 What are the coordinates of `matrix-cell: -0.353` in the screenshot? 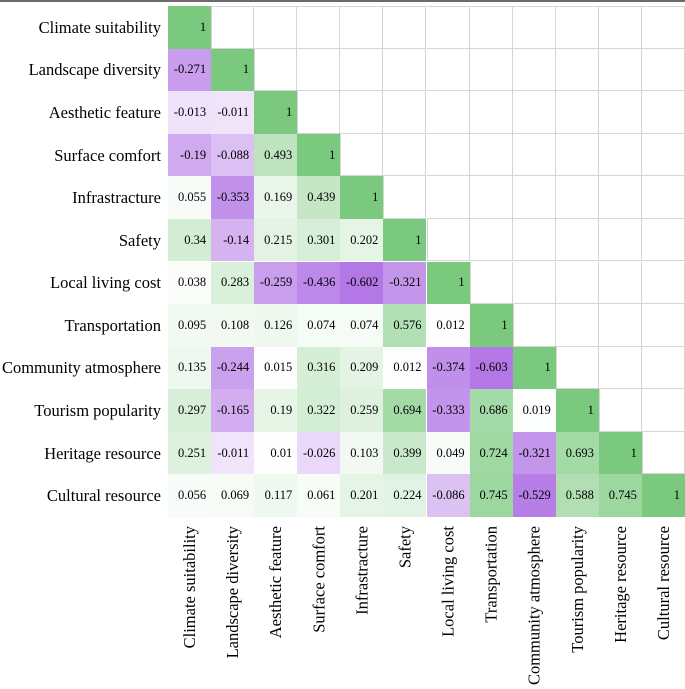 It's located at (233, 197).